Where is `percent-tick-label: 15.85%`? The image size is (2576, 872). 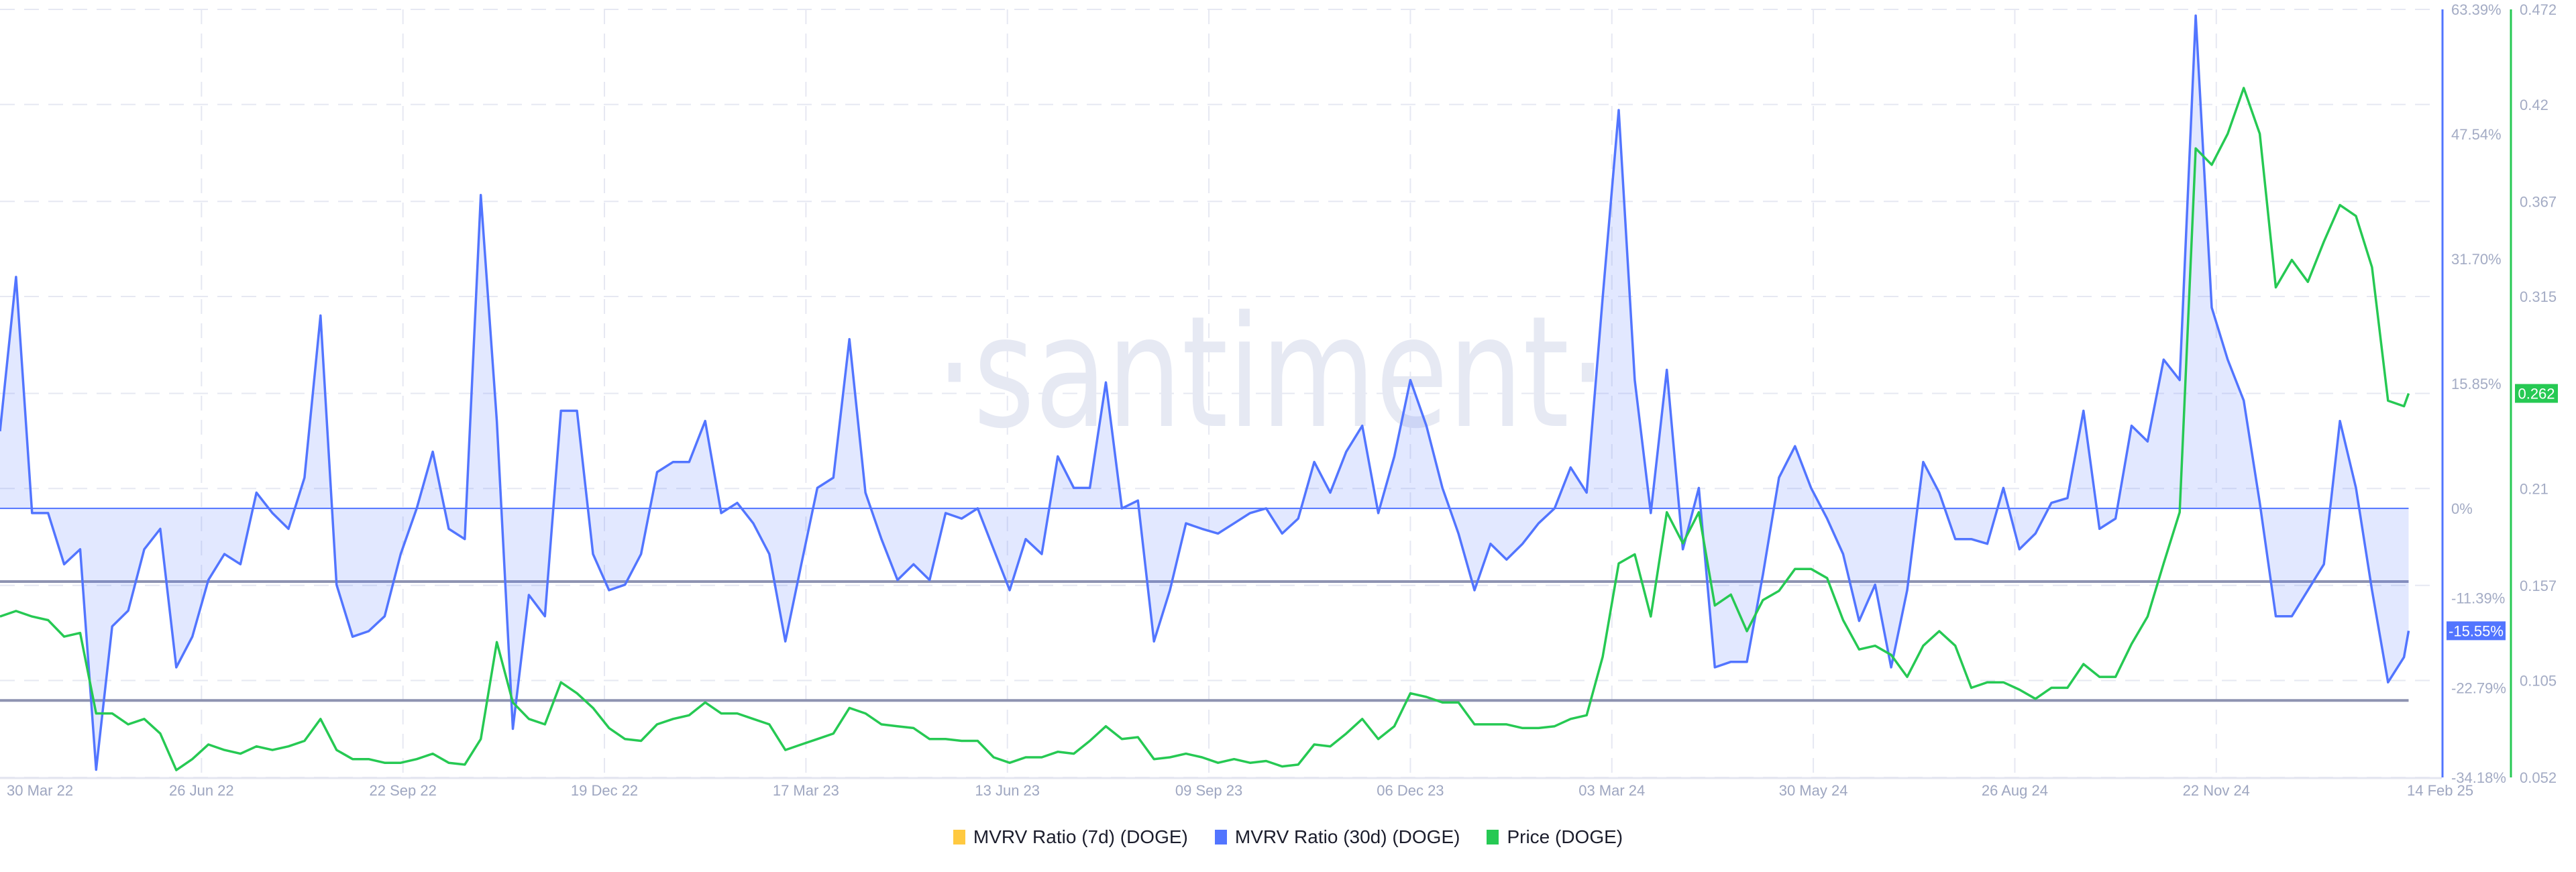
percent-tick-label: 15.85% is located at coordinates (2476, 384).